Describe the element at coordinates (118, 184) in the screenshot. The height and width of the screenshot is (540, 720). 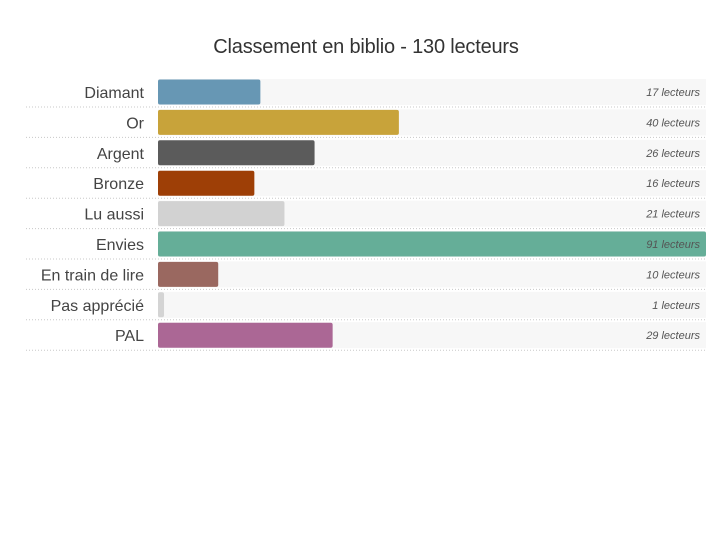
I see `category-label: Bronze` at that location.